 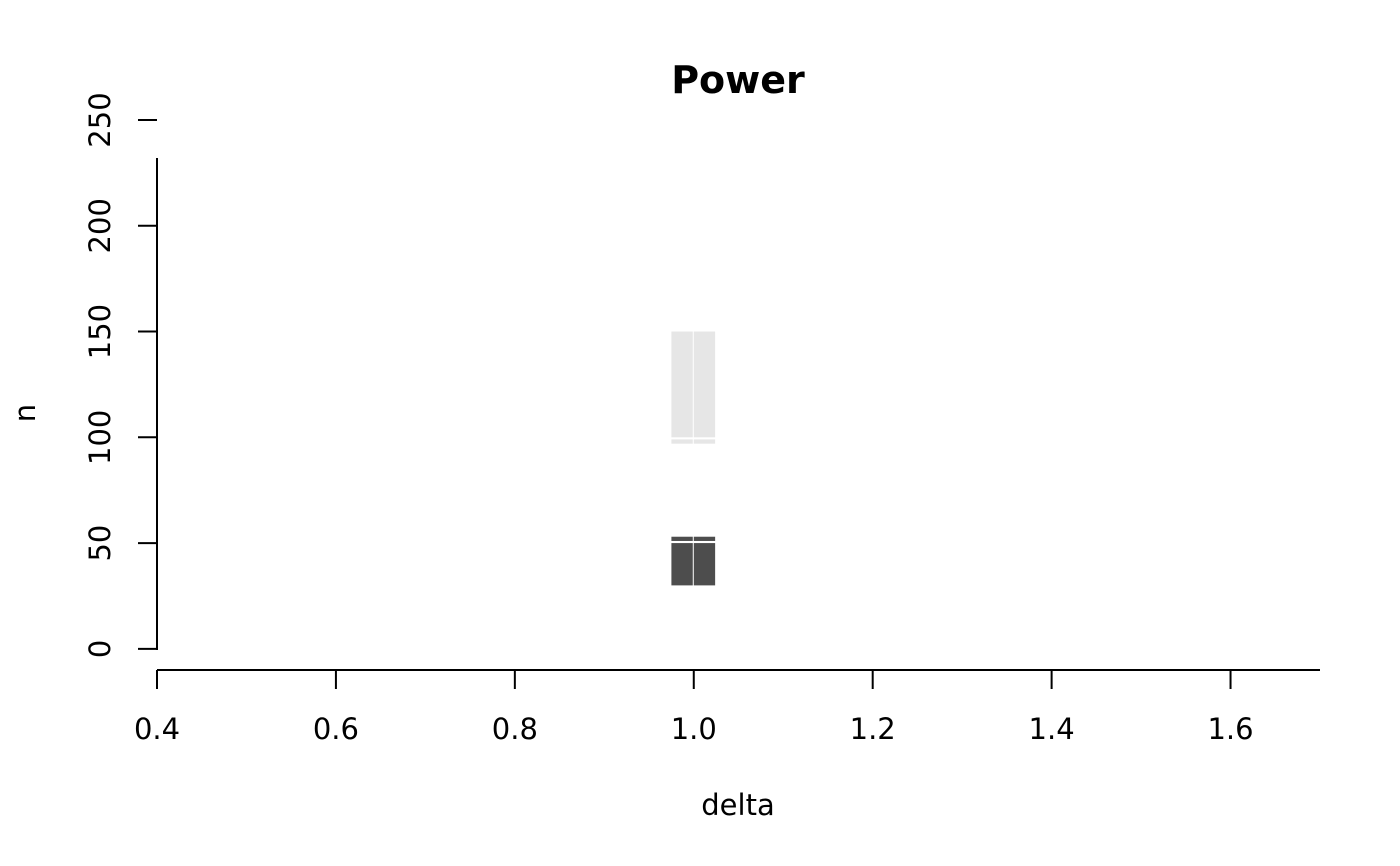 I want to click on x-tick-label-4: 1.2, so click(x=873, y=729).